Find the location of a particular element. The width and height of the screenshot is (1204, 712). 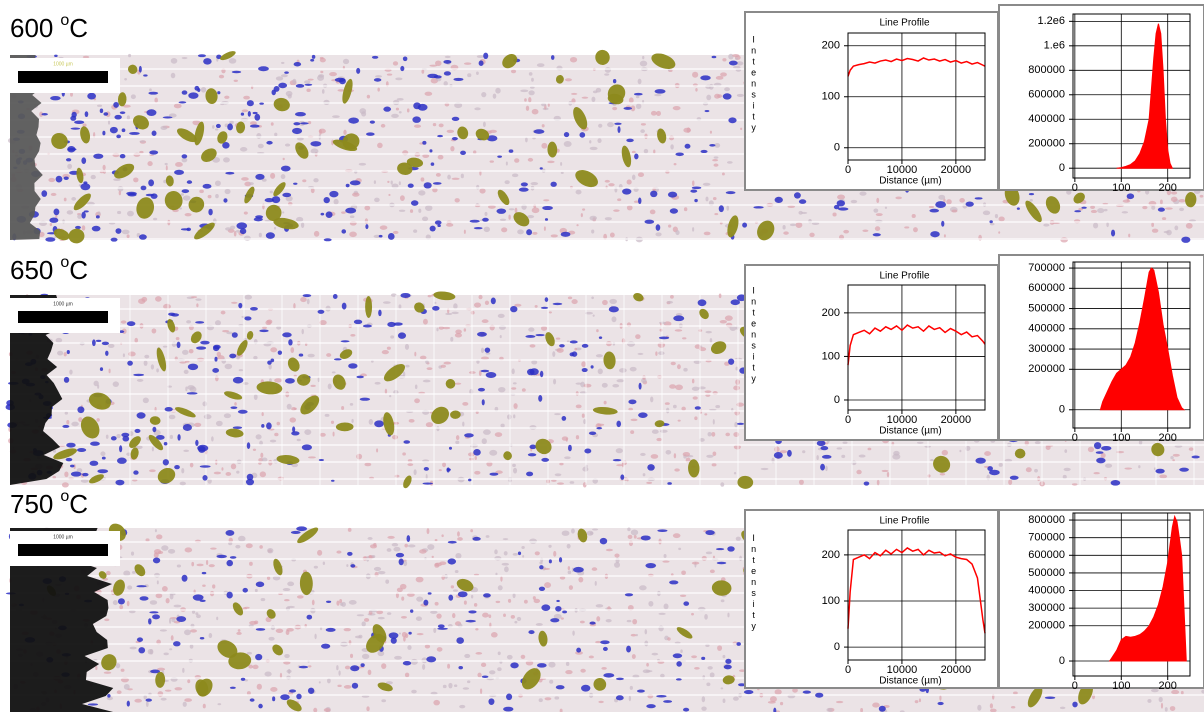

y-tick-label: 800000 is located at coordinates (1046, 520).